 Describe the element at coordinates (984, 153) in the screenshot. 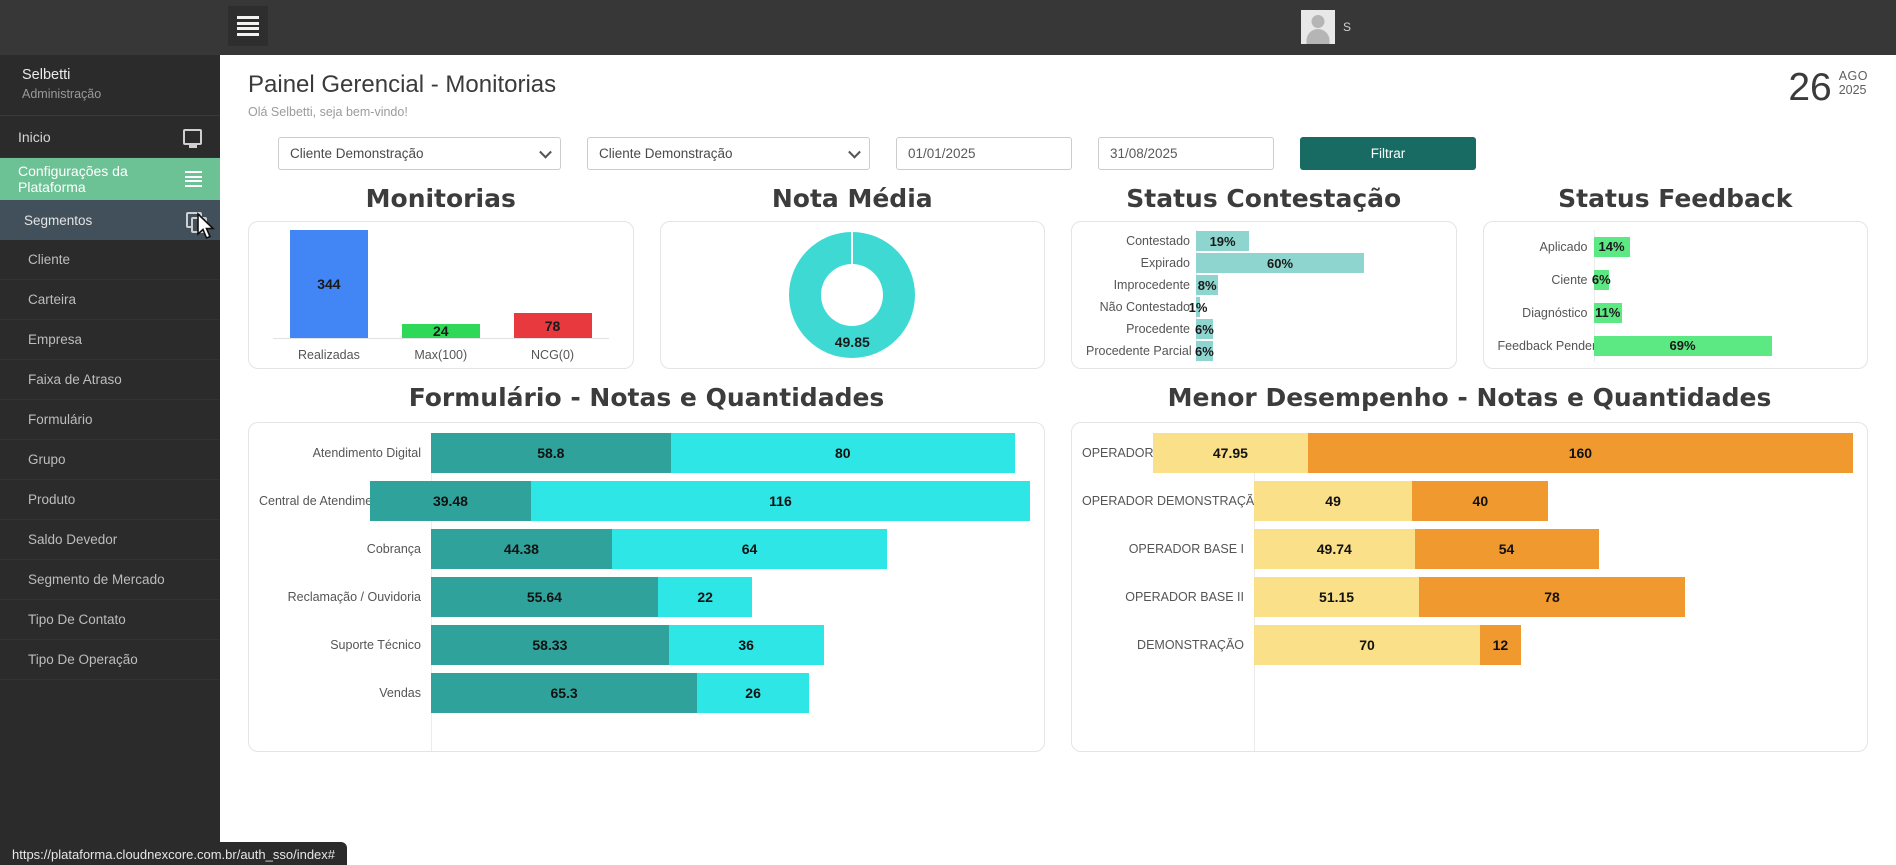

I see `date-start-input: 01/01/2025` at that location.